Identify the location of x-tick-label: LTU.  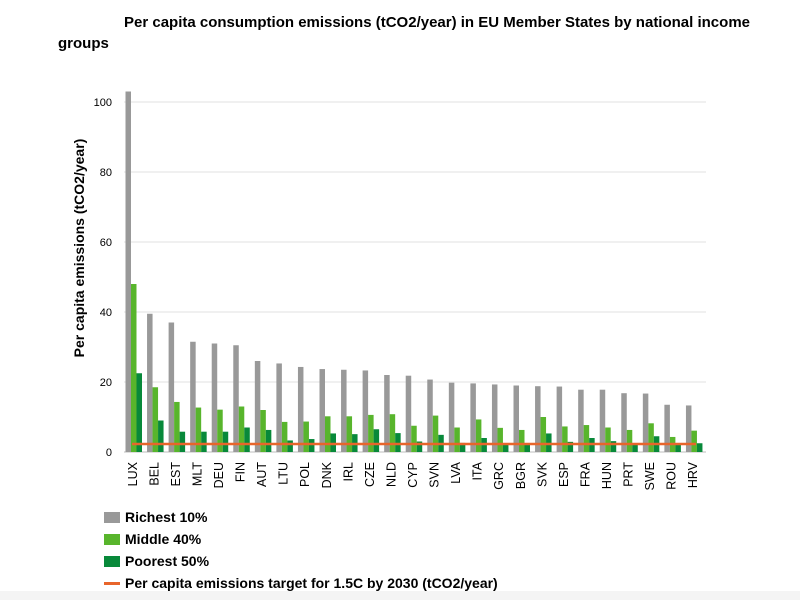
(284, 473).